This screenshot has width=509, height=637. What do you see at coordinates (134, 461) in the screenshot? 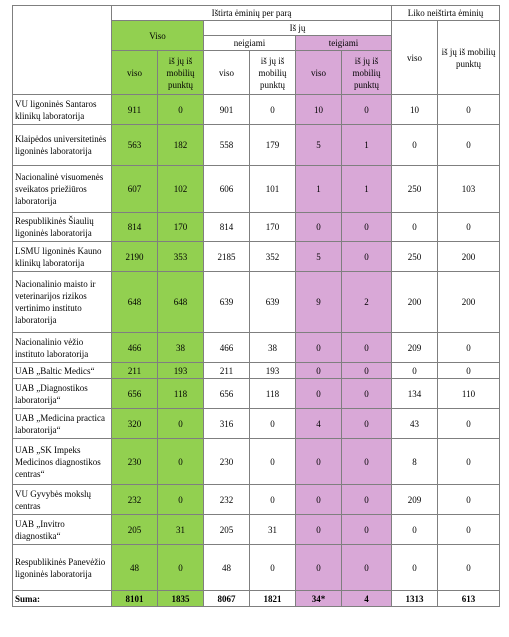
I see `total-all-value: 230` at bounding box center [134, 461].